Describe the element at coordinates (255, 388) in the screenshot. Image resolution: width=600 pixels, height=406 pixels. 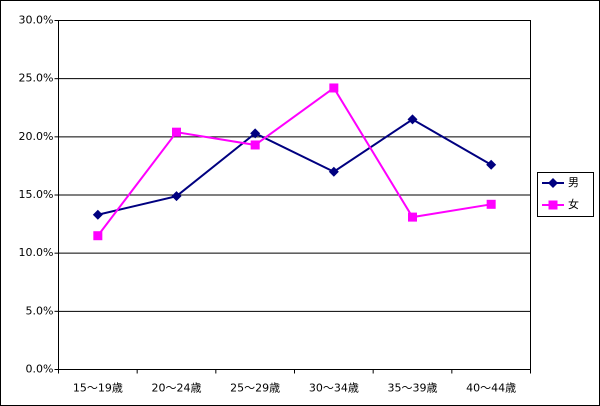
I see `x-tick-label: 25～29歳` at that location.